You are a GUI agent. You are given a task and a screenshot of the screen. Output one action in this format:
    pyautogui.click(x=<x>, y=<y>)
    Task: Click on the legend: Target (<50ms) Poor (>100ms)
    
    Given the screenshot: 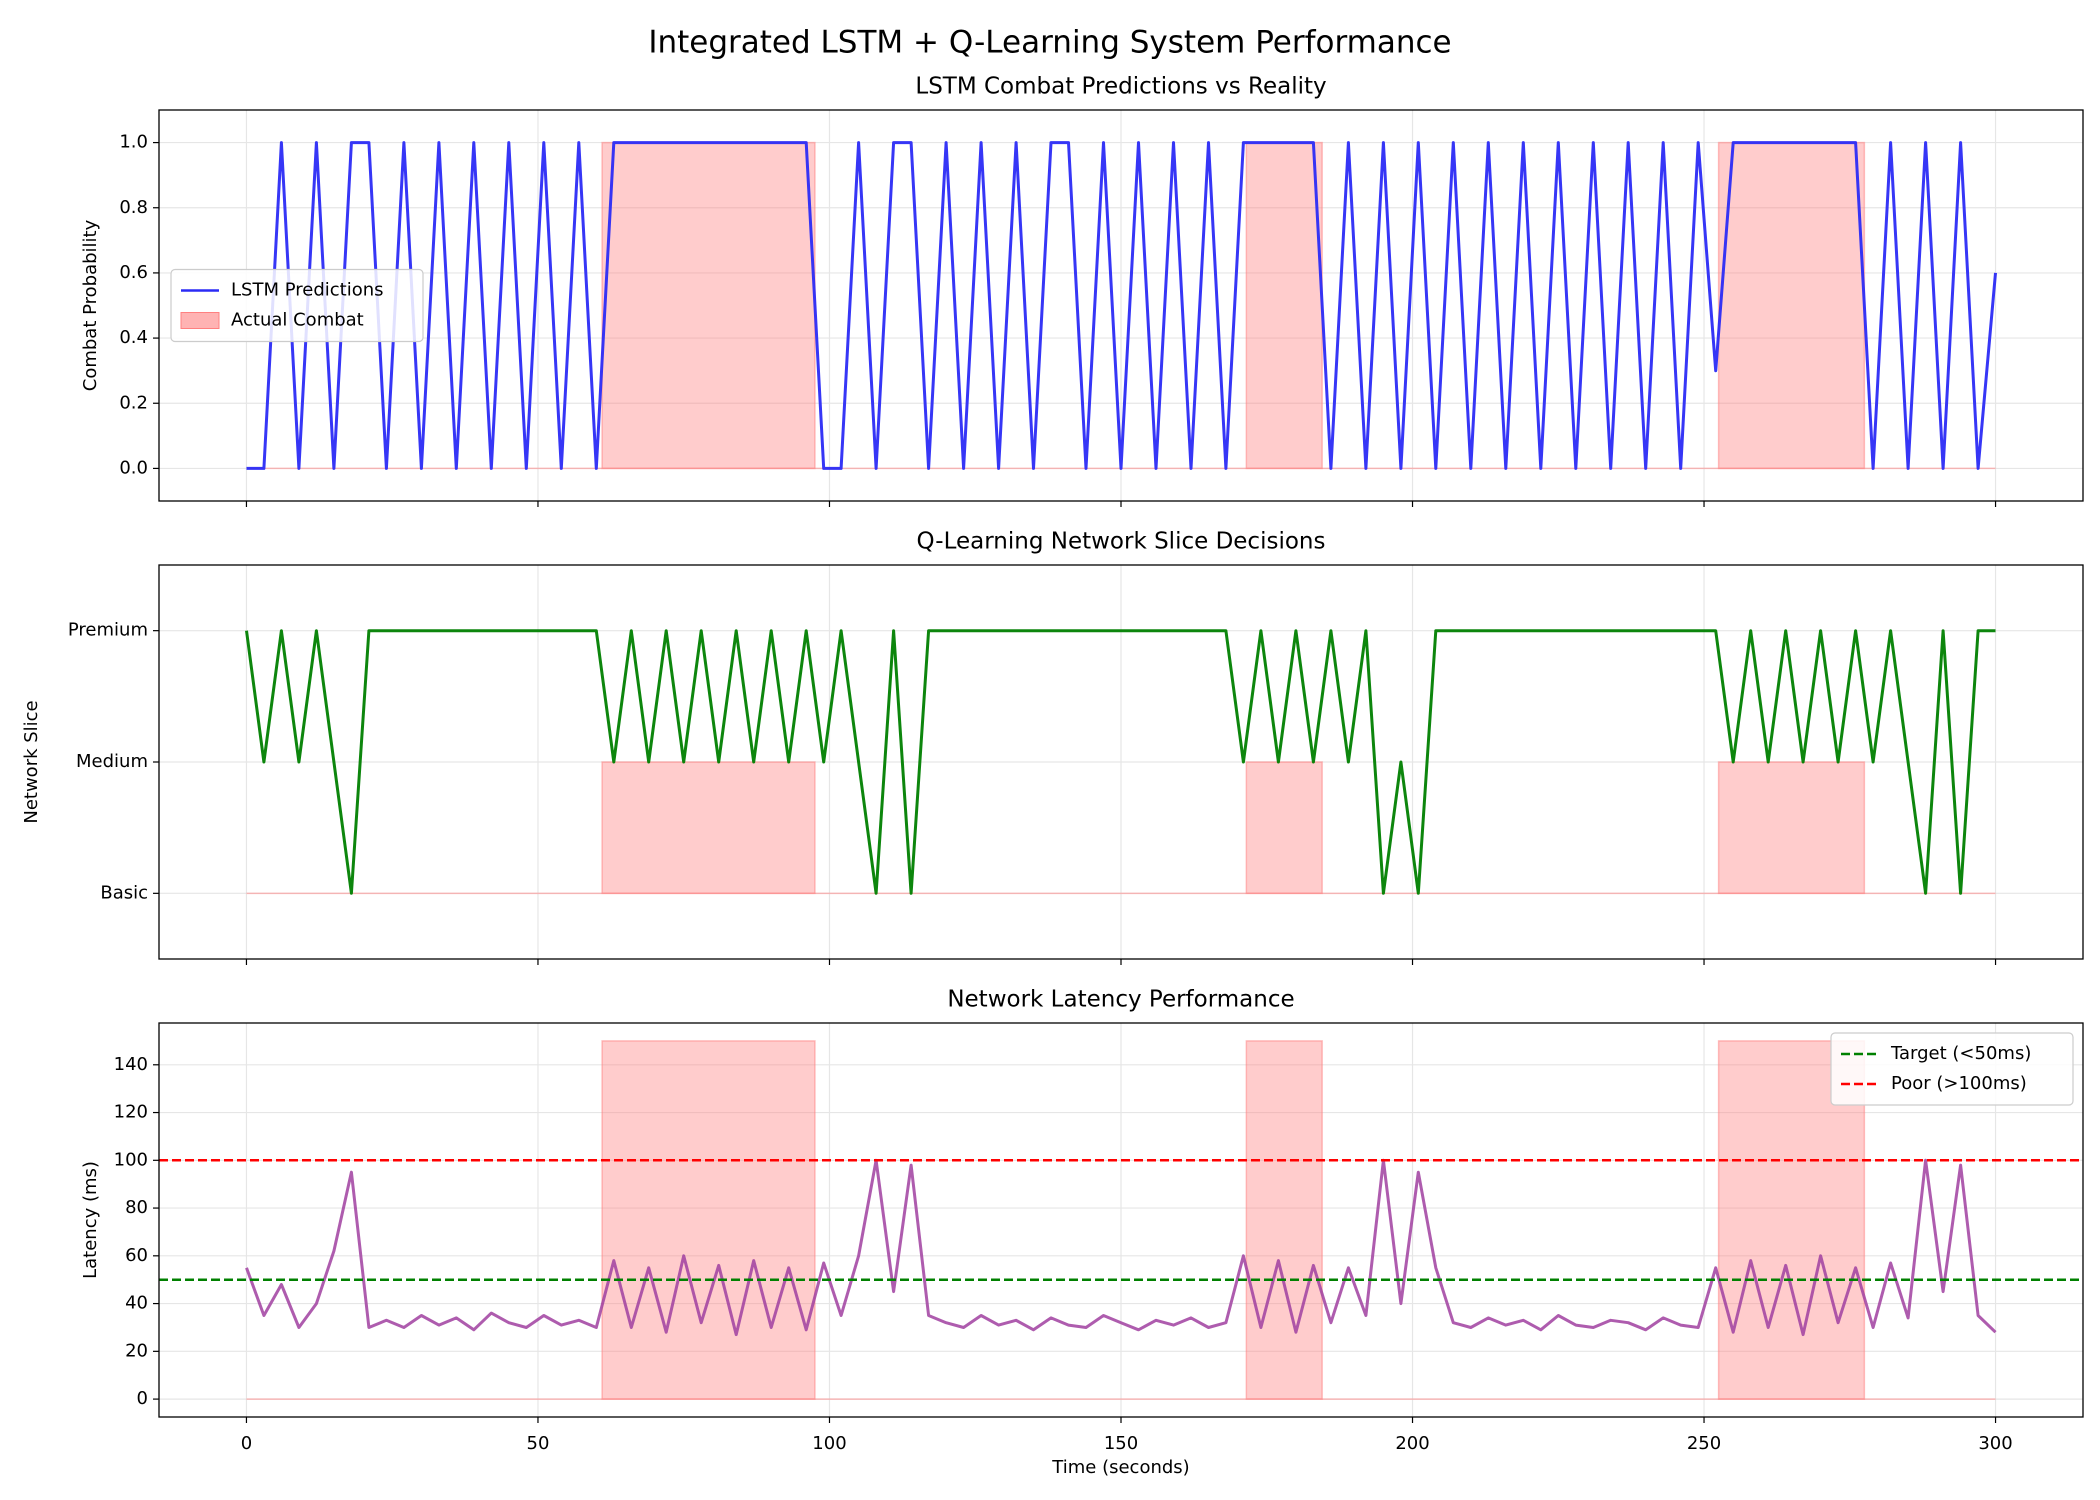 What is the action you would take?
    pyautogui.click(x=1952, y=1069)
    